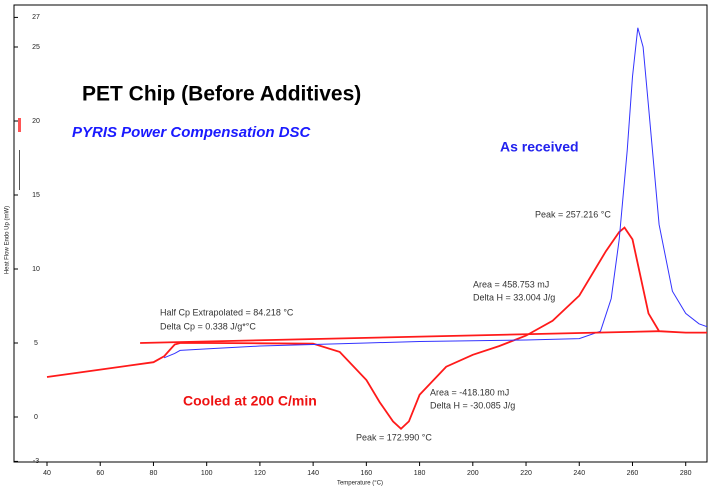 This screenshot has height=491, width=708. I want to click on annotation: Delta H = 33.004 J/g, so click(514, 297).